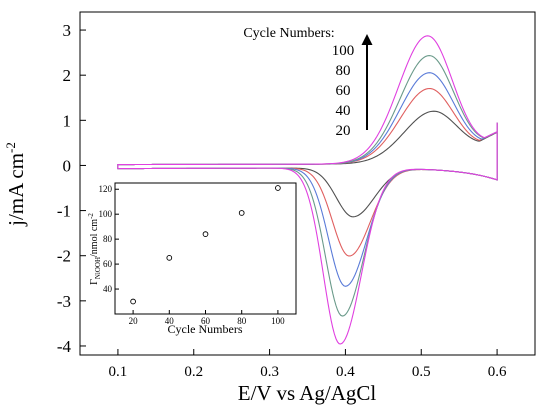 The width and height of the screenshot is (550, 412). What do you see at coordinates (67, 120) in the screenshot?
I see `main-y-tick-label-5: 1` at bounding box center [67, 120].